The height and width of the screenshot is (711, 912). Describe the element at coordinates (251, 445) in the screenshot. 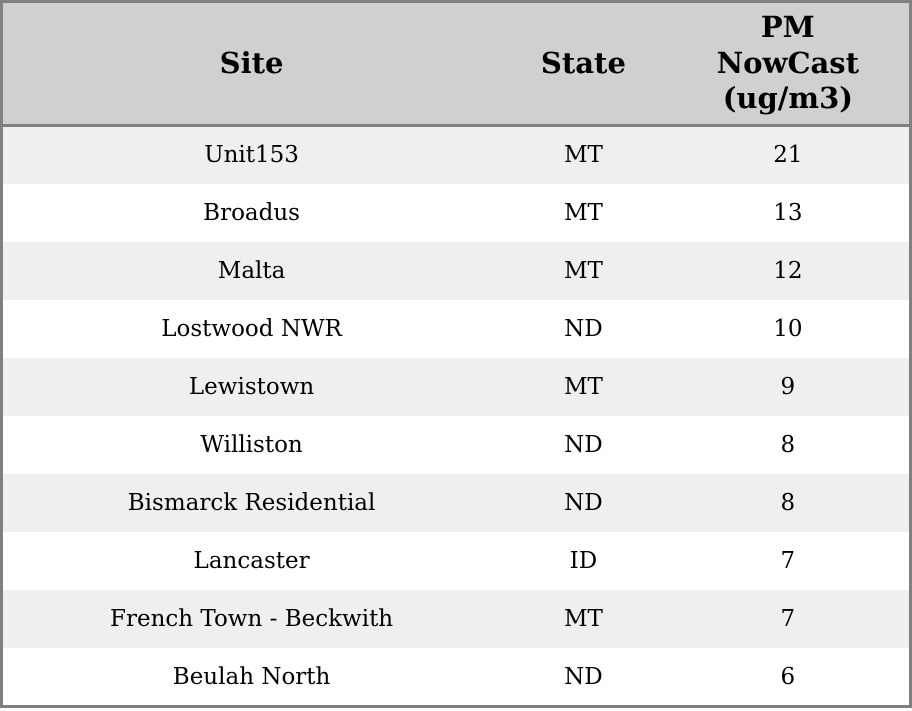

I see `site-cell: Williston` at that location.